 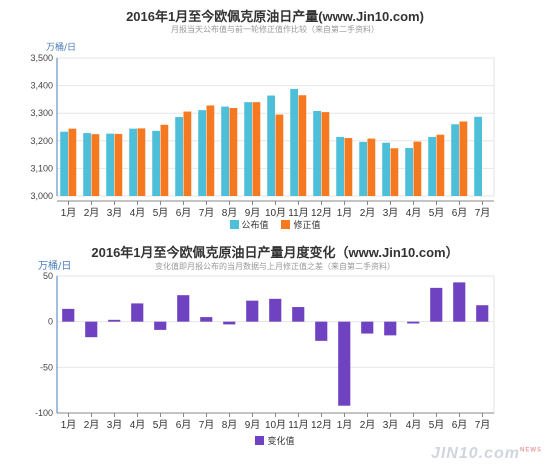 I want to click on legend-item-published: 公布值, so click(x=249, y=224).